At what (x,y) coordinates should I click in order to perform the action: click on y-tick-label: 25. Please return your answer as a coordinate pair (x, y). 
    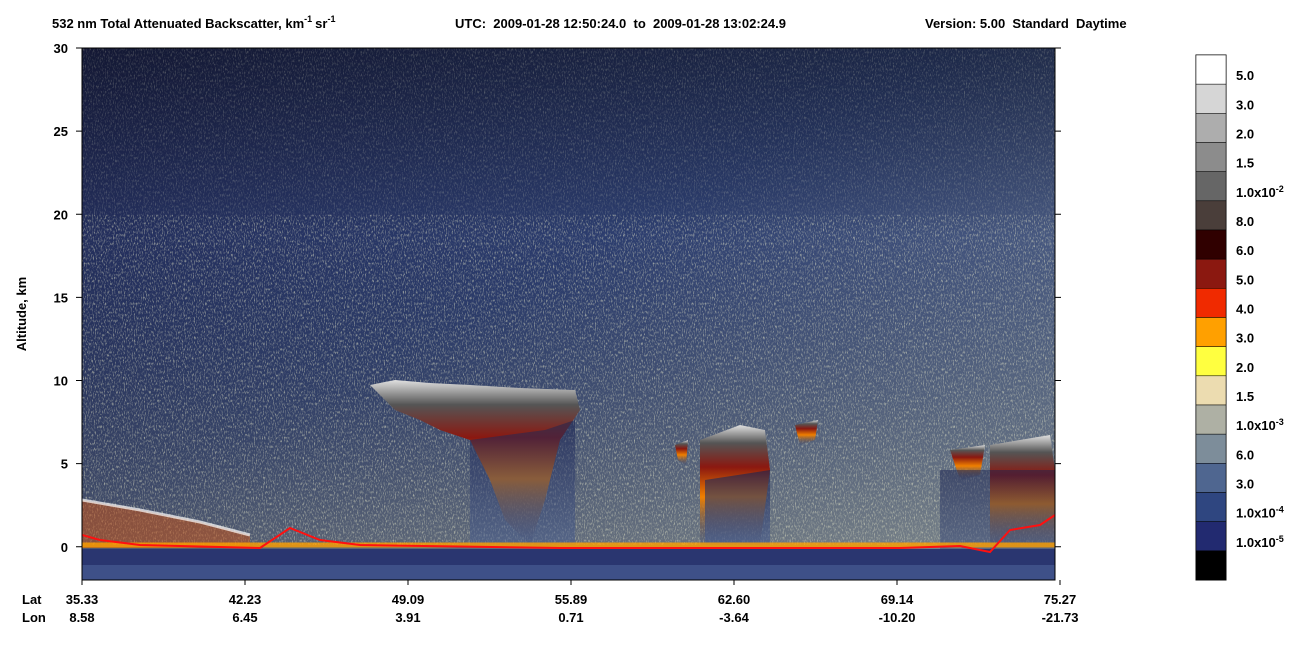
    Looking at the image, I should click on (61, 131).